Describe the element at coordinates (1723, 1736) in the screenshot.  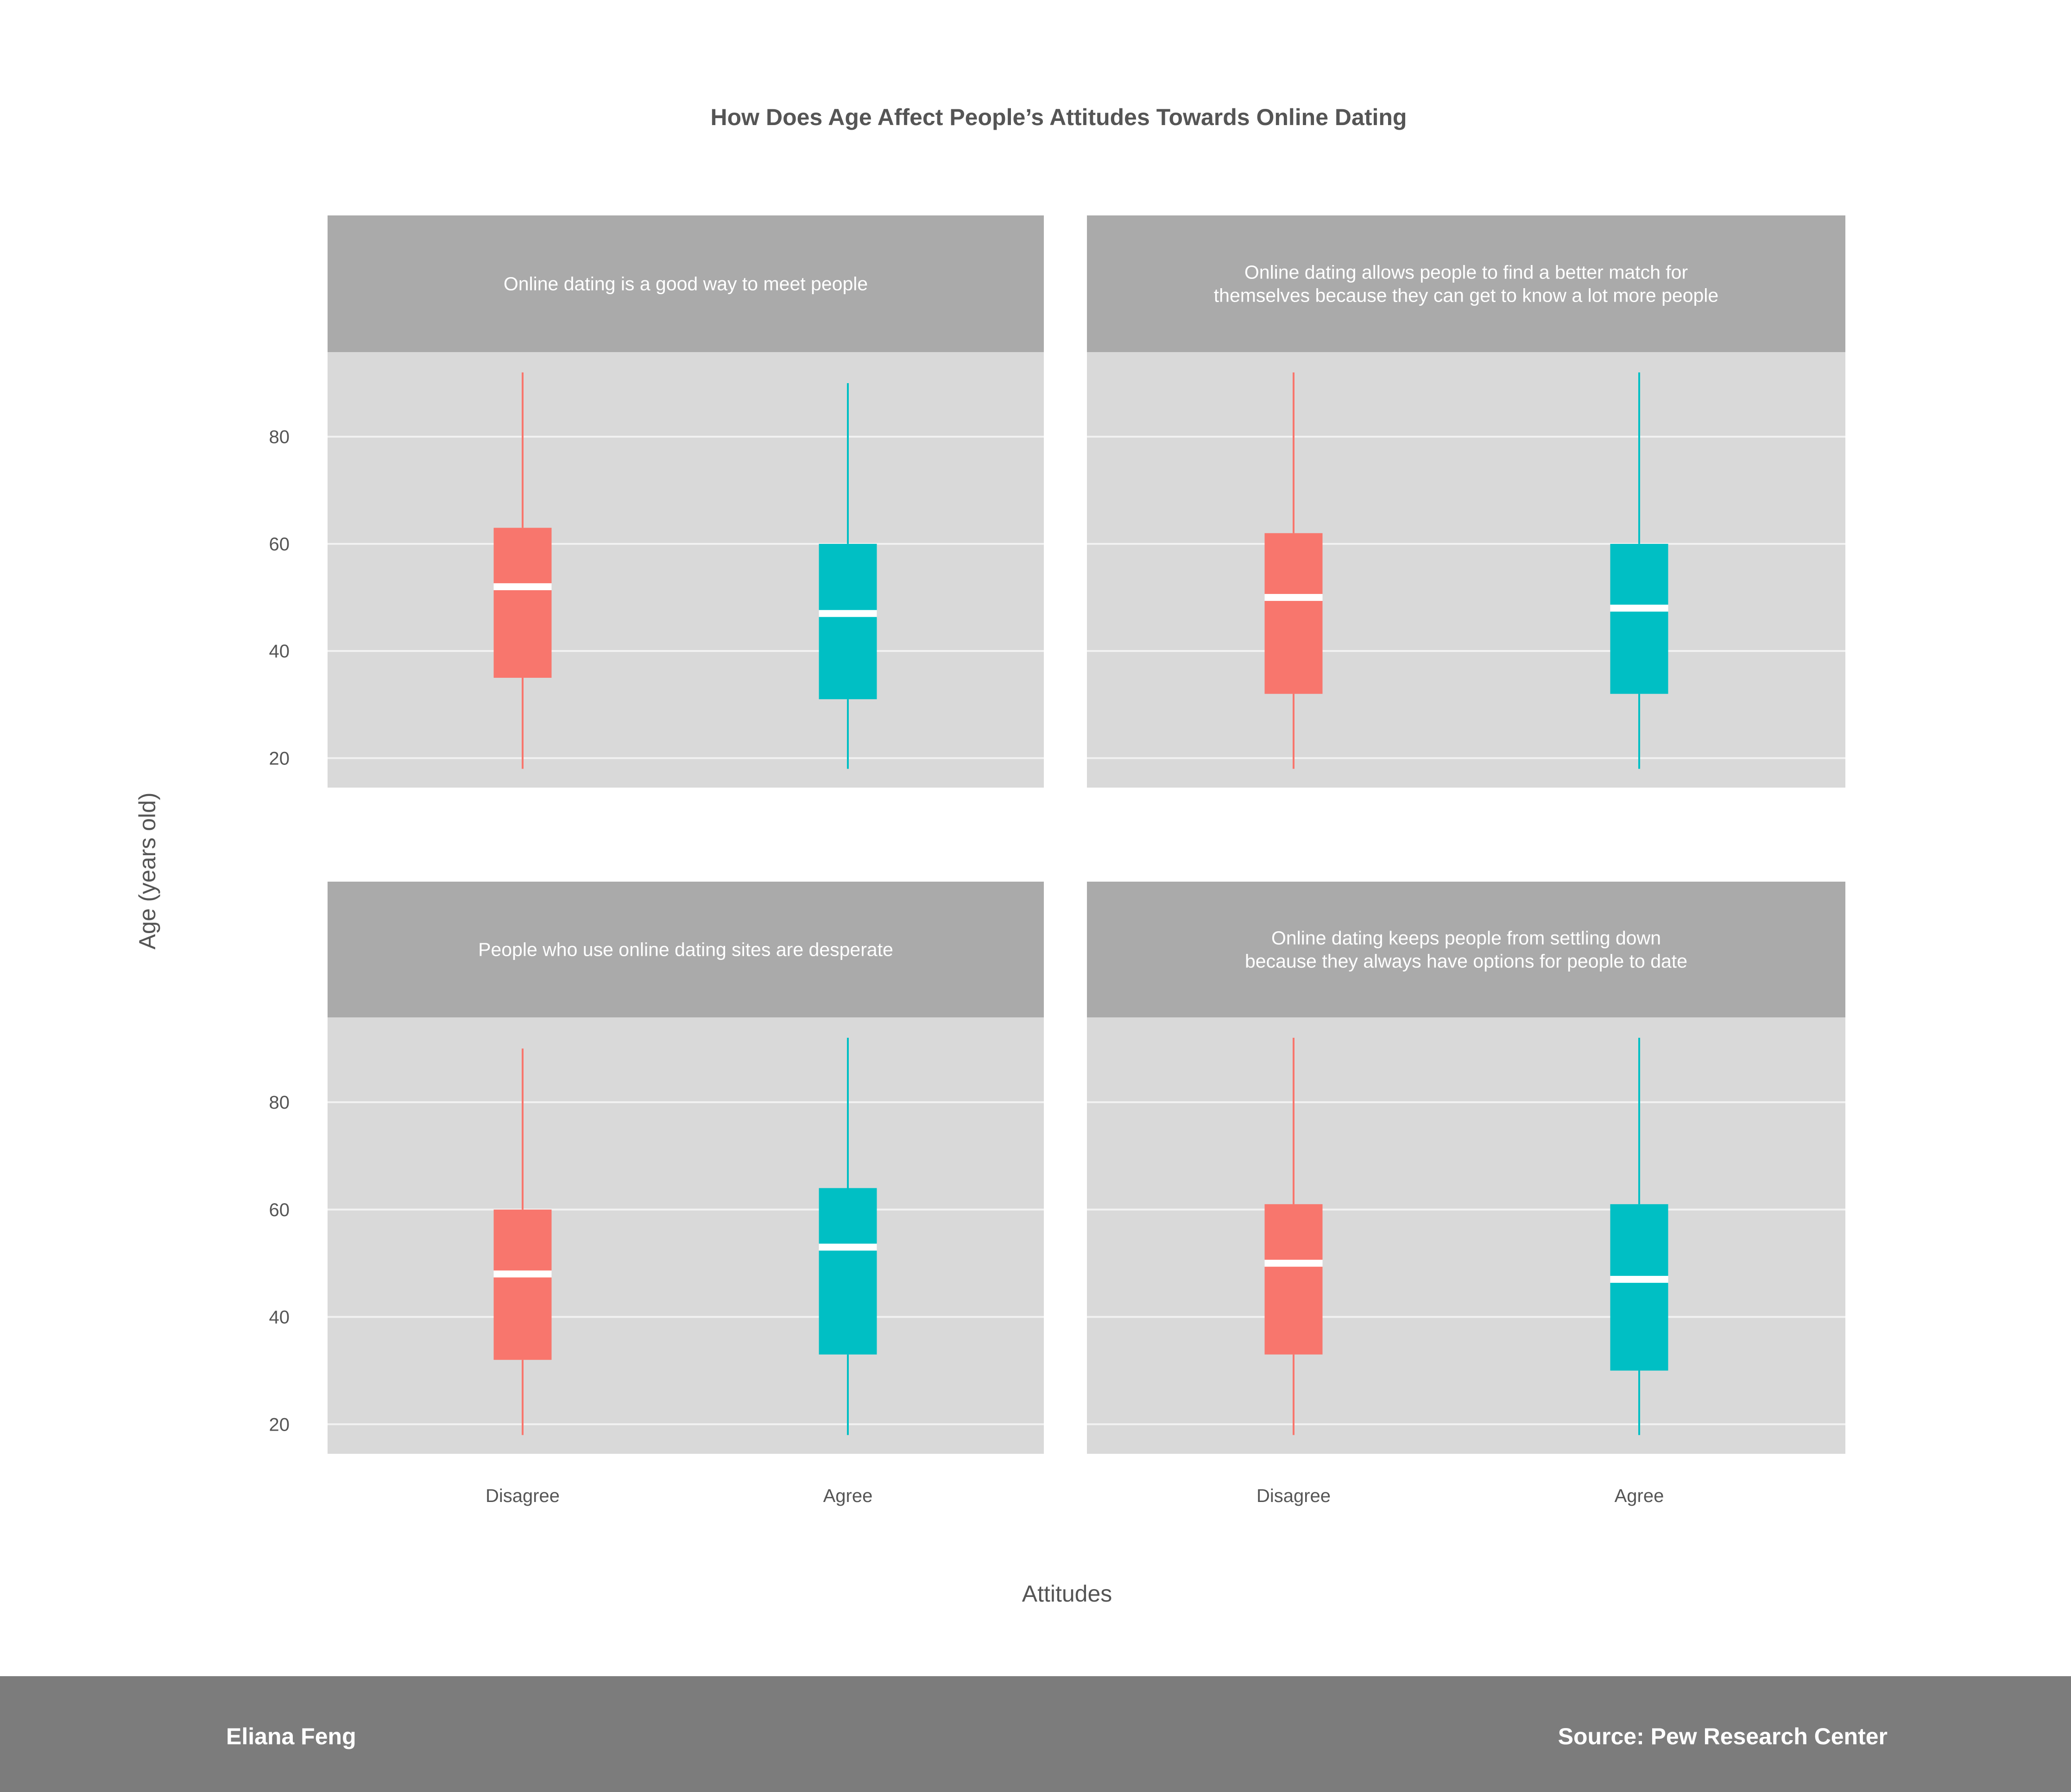
I see `footer-source: Source: Pew Research Center` at that location.